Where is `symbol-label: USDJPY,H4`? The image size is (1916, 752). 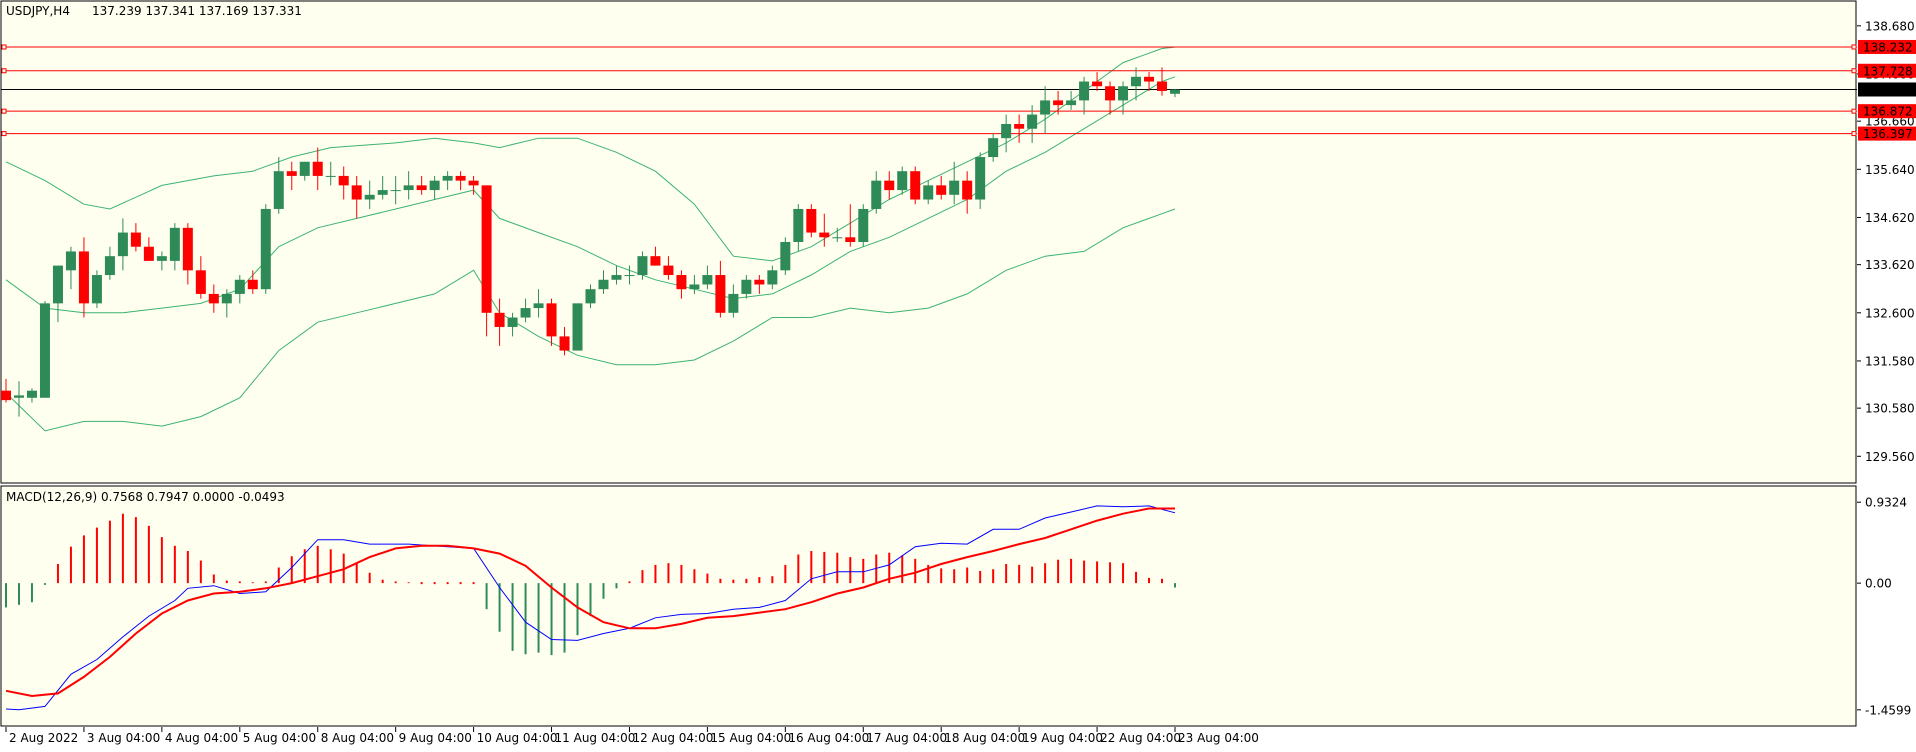 symbol-label: USDJPY,H4 is located at coordinates (38, 11).